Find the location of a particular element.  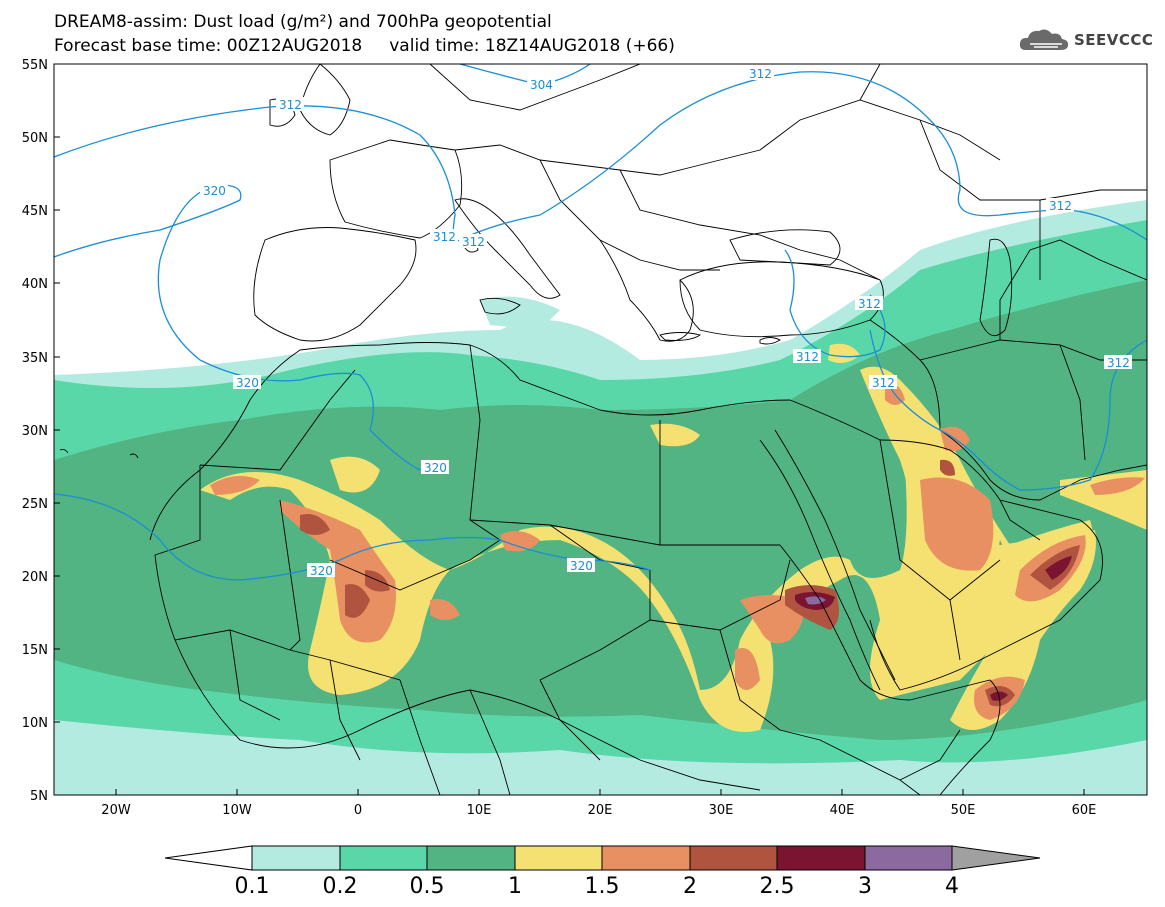

colorbar-label: 0.2 is located at coordinates (340, 886).